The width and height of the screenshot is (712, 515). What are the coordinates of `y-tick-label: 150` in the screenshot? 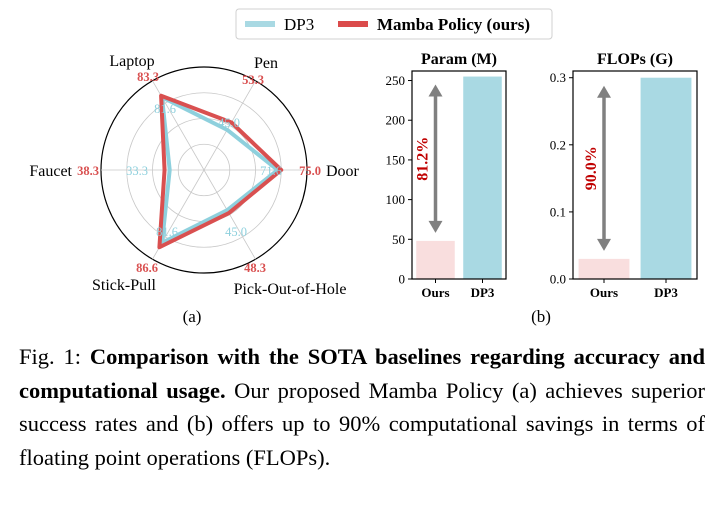 It's located at (396, 159).